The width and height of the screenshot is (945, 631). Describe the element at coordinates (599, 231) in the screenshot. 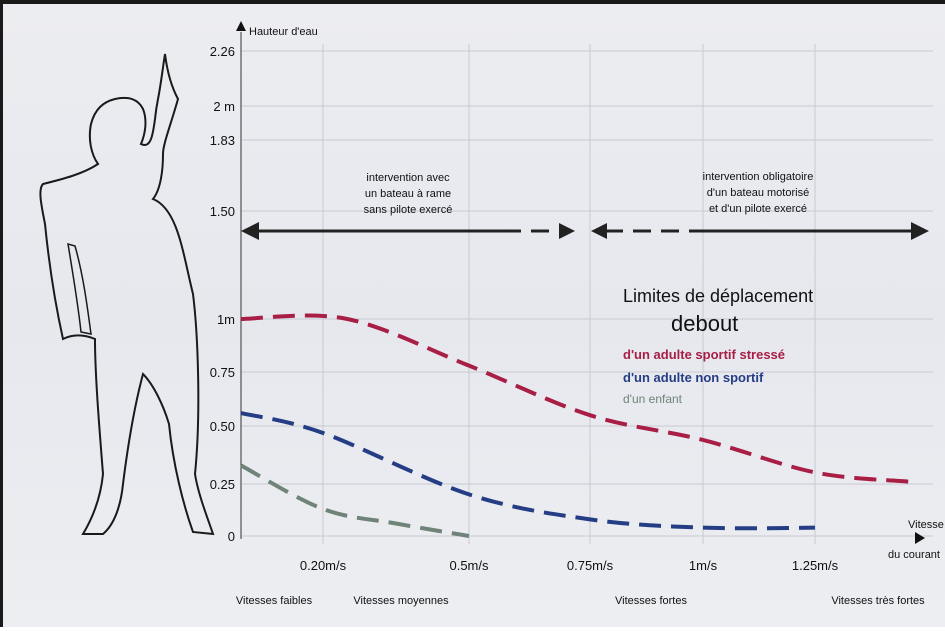

I see `arrow-right-tail-head-icon` at that location.